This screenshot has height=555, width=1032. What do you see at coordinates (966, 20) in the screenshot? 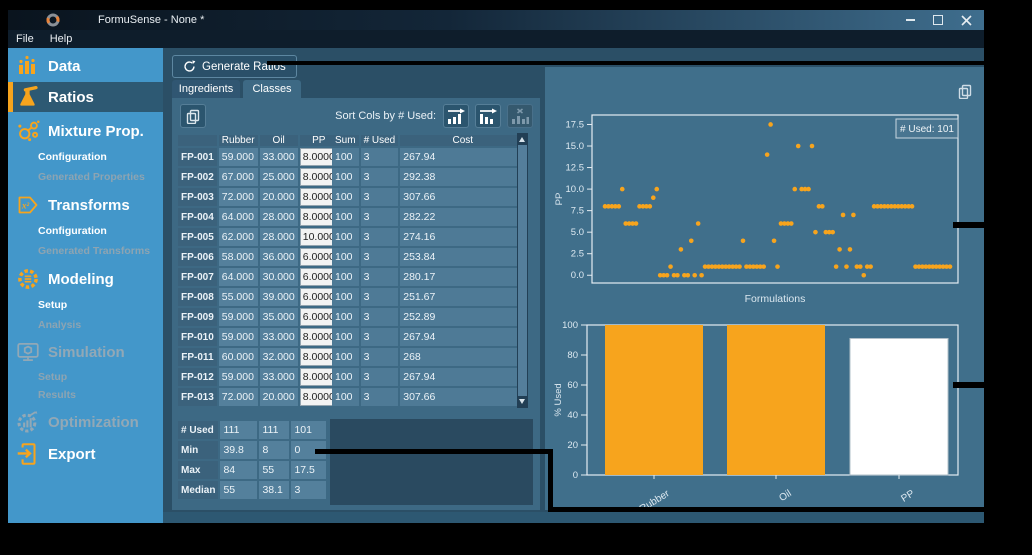
I see `close-button` at bounding box center [966, 20].